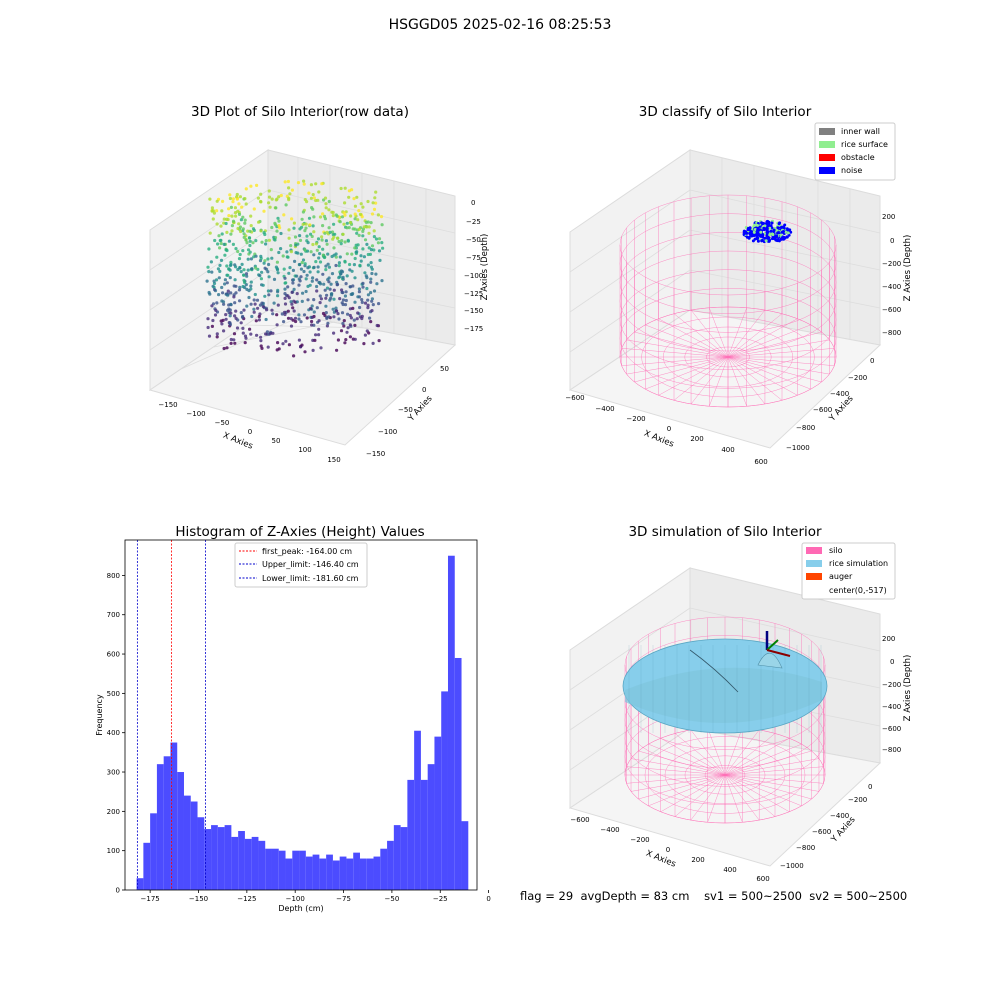 The height and width of the screenshot is (1000, 1000). I want to click on x-tick-label: 0, so click(488, 899).